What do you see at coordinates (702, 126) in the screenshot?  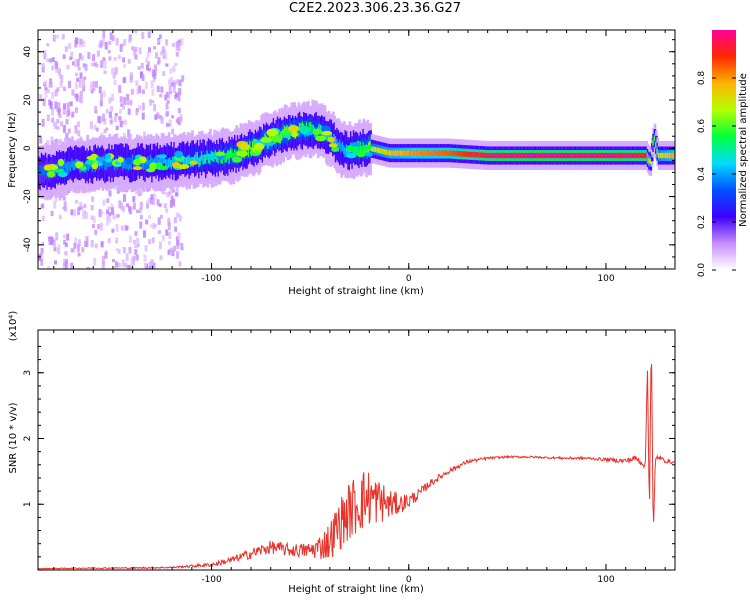 I see `colorbar-tick-label: 0.6` at bounding box center [702, 126].